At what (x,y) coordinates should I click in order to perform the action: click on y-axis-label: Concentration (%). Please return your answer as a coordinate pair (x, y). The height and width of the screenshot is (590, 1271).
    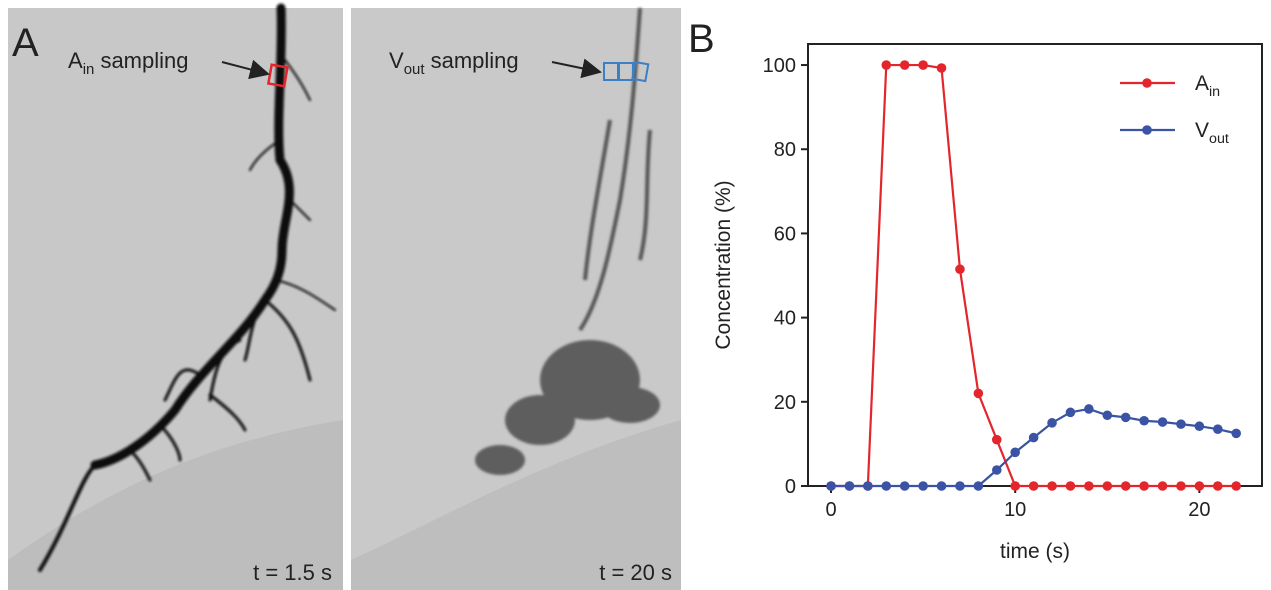
    Looking at the image, I should click on (723, 264).